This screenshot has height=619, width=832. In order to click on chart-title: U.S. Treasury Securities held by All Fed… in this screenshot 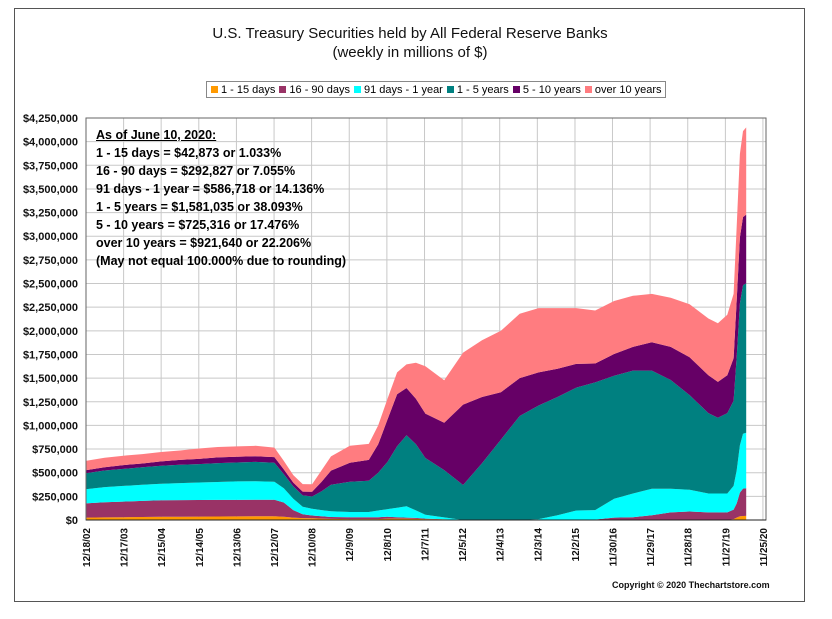, I will do `click(410, 33)`.